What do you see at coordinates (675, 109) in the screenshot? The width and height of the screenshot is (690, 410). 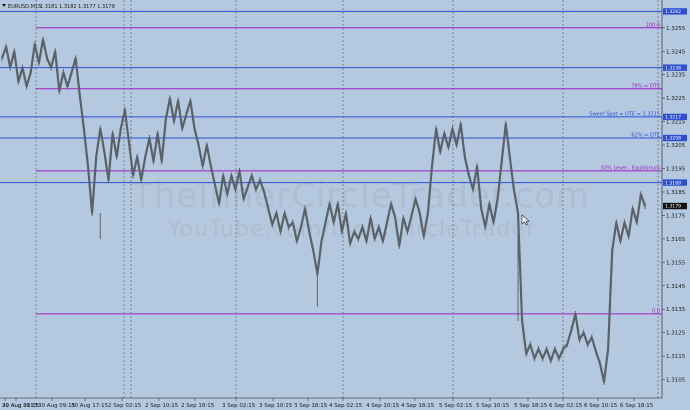 I see `price-tags: 1.3262 1.3238 1.3217 1.3208 1.3189 1.3179` at bounding box center [675, 109].